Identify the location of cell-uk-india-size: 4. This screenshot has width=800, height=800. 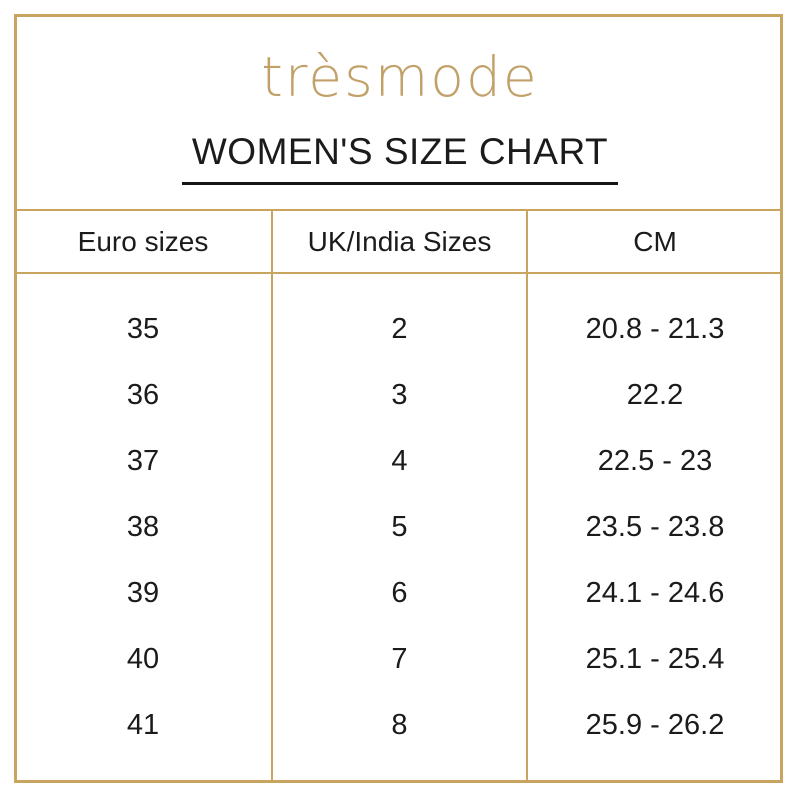
(399, 460).